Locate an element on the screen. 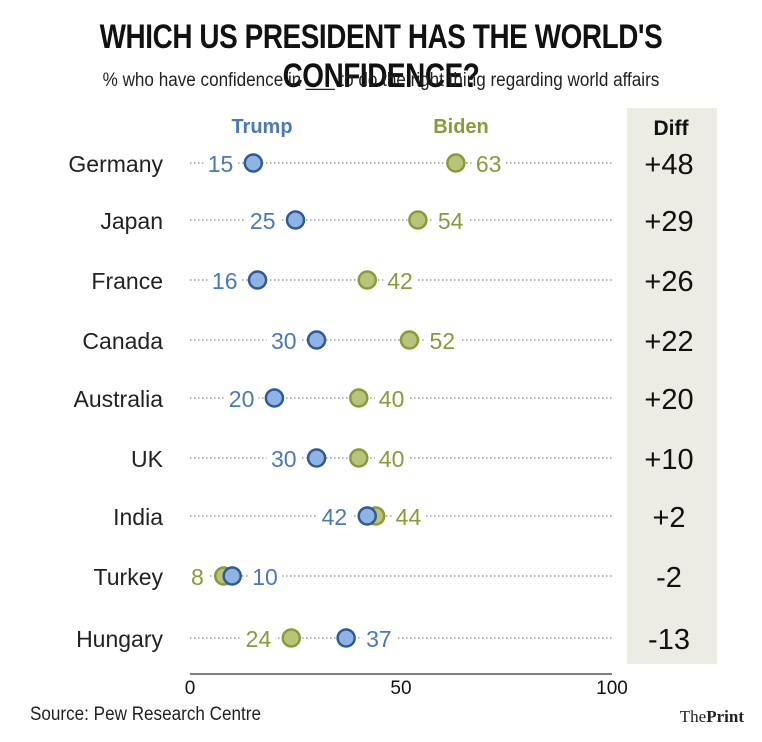  category-label: Canada is located at coordinates (122, 341).